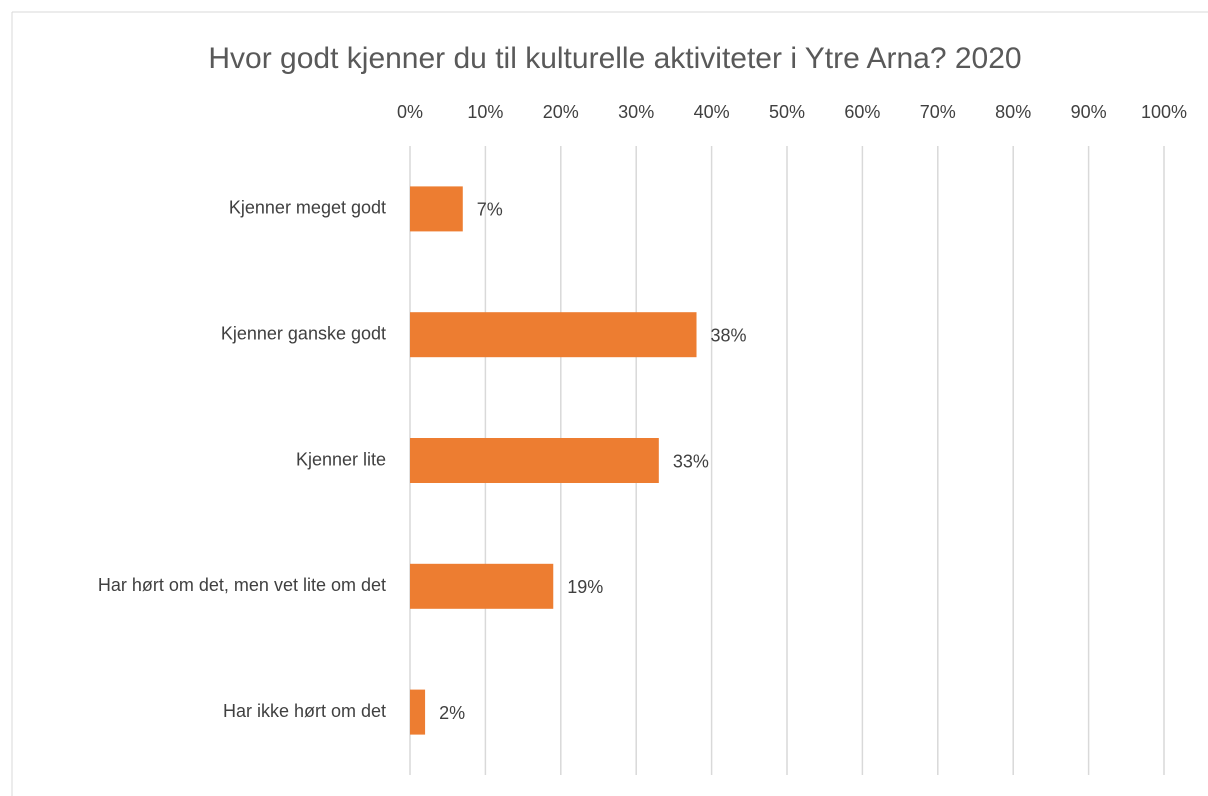 The height and width of the screenshot is (796, 1208). What do you see at coordinates (1013, 112) in the screenshot?
I see `x-tick-label: 80%` at bounding box center [1013, 112].